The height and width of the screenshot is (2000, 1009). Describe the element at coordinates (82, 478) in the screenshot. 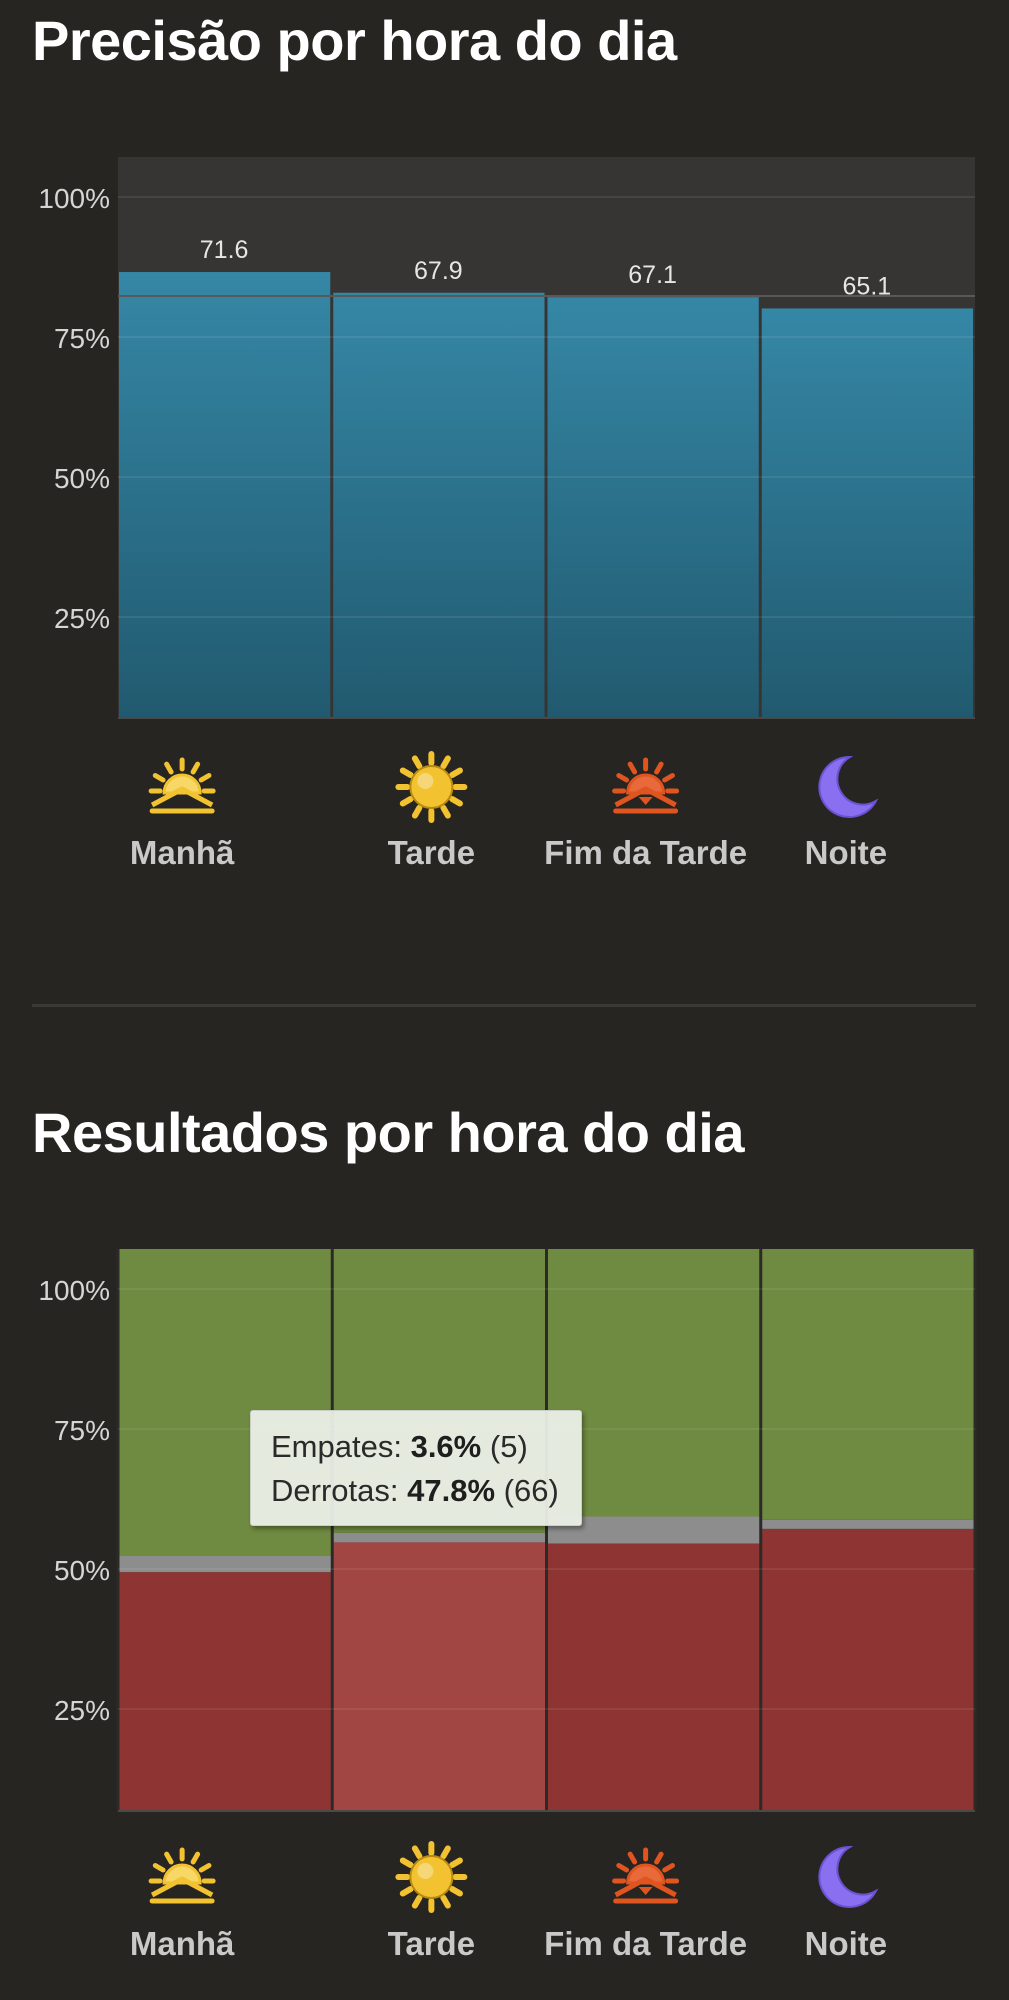

I see `accuracy-y-tick: 50%` at that location.